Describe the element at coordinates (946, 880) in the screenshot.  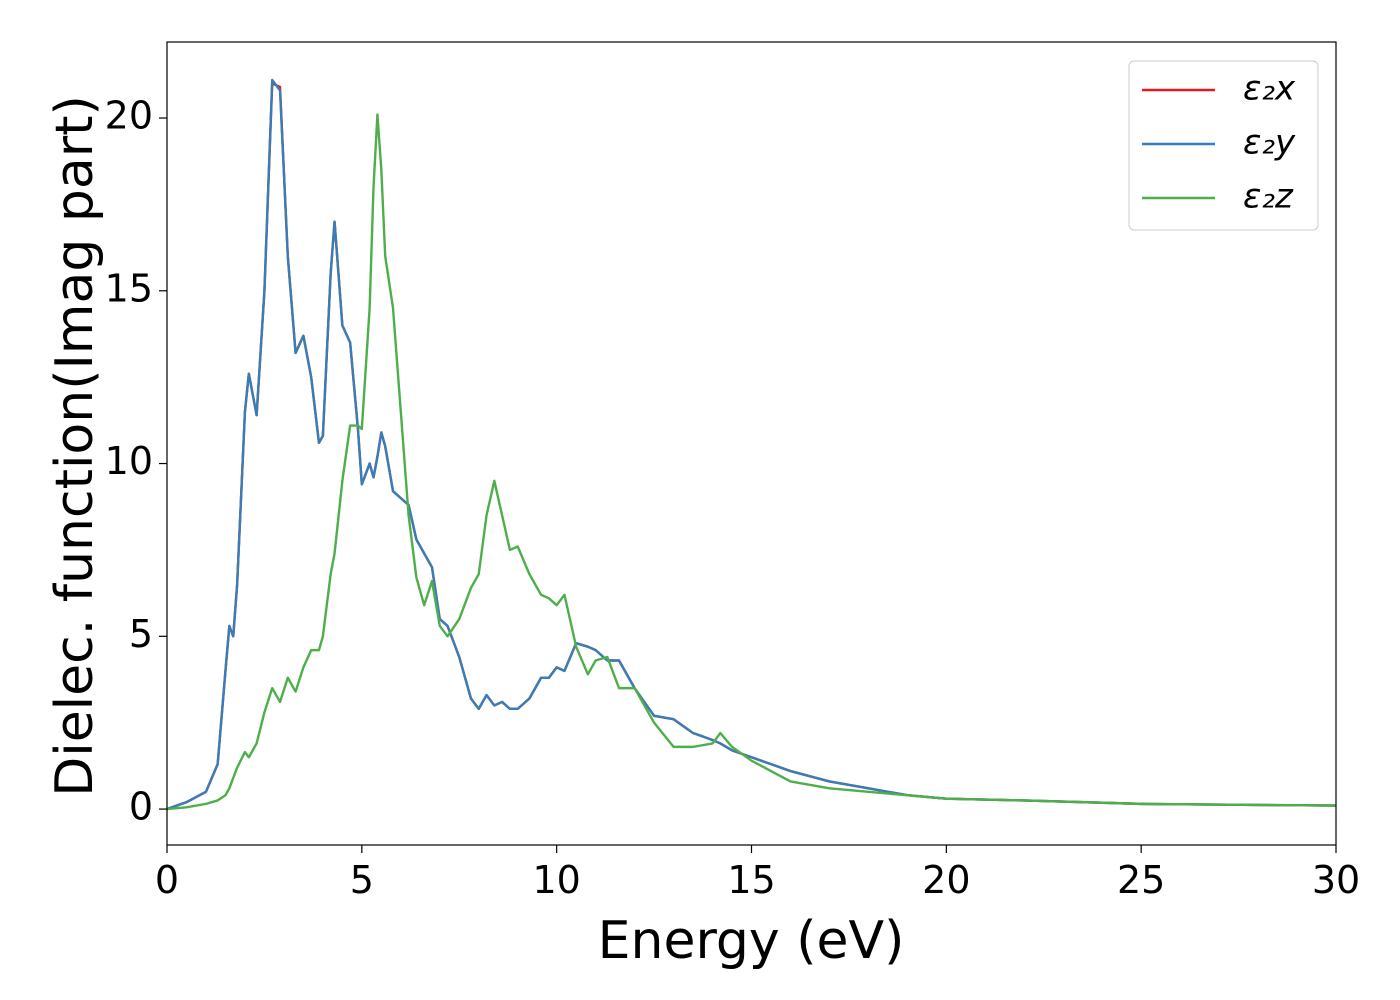
I see `x-tick-label: 20` at that location.